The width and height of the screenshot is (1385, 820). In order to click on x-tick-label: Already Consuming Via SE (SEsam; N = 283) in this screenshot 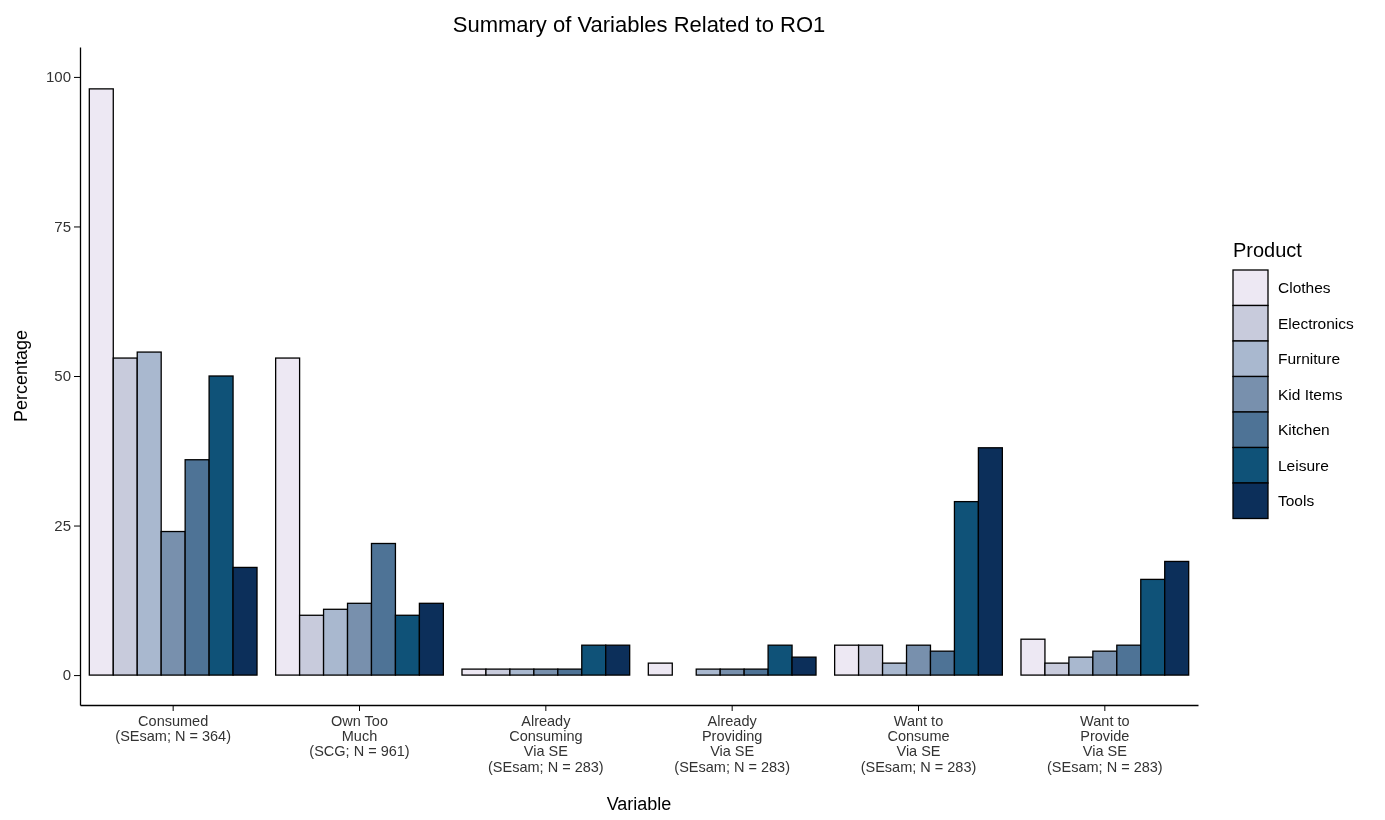, I will do `click(546, 744)`.